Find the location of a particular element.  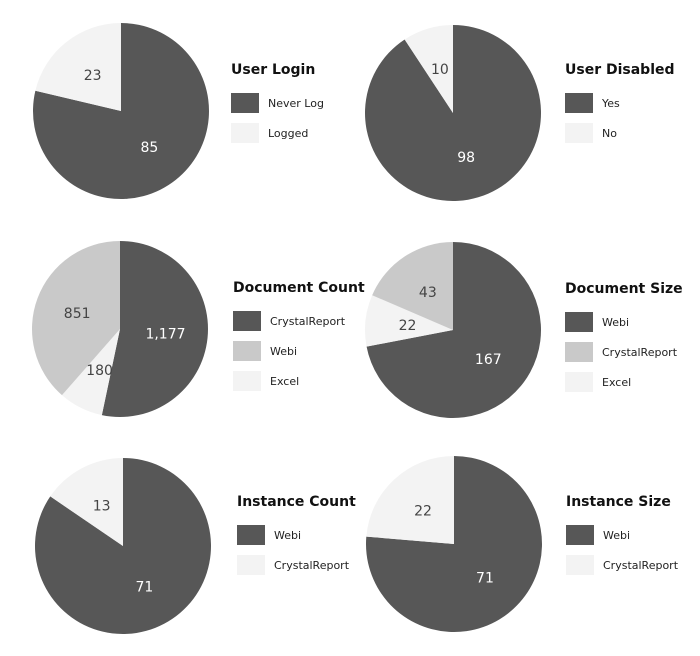

slice-value-label: 23 is located at coordinates (93, 76).